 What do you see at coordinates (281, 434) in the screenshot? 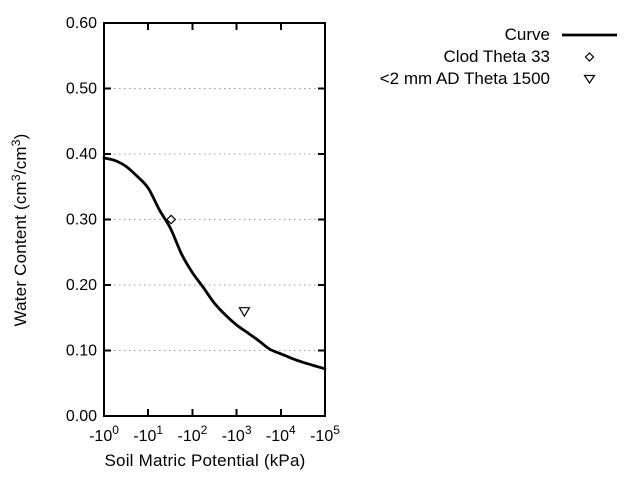
I see `x-tick-label: -104` at bounding box center [281, 434].